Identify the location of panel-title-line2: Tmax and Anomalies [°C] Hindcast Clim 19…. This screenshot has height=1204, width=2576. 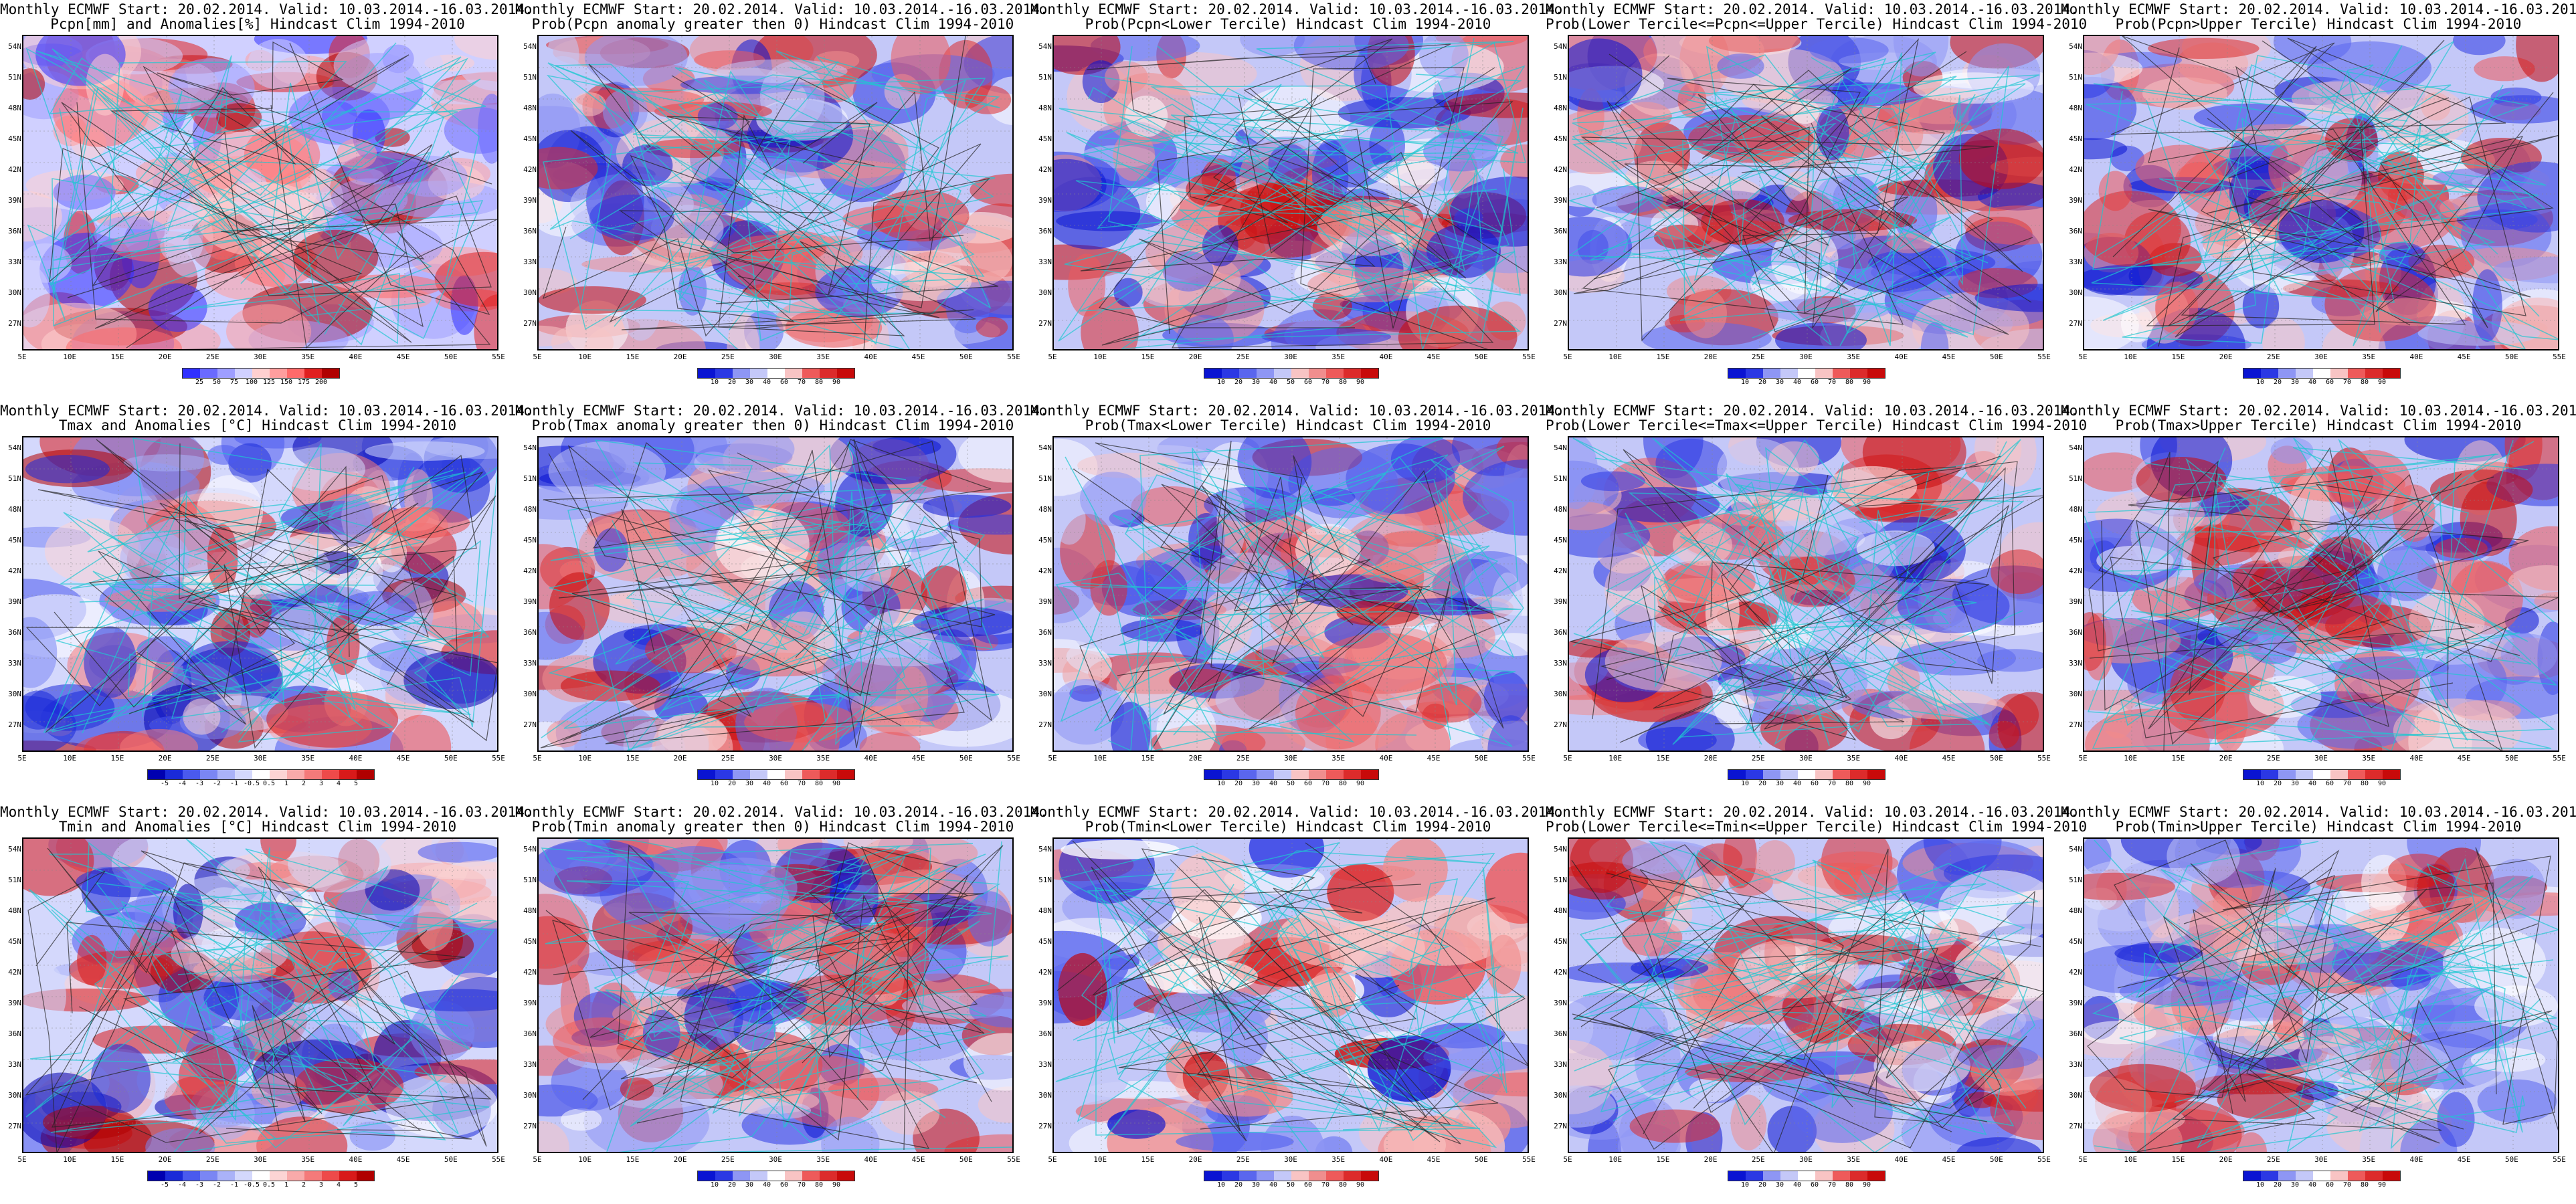
(257, 425).